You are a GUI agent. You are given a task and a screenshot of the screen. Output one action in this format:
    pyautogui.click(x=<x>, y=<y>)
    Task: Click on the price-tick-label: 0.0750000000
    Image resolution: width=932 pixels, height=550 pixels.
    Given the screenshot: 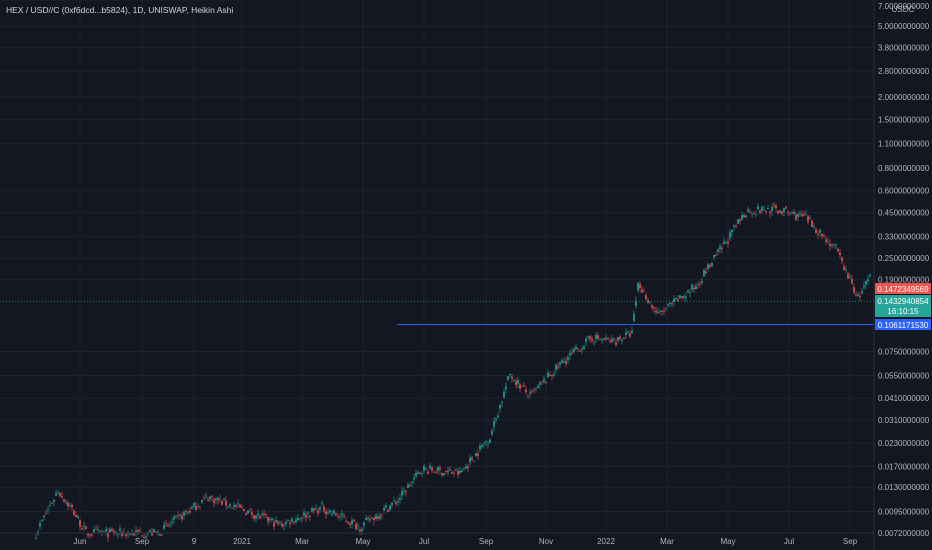 What is the action you would take?
    pyautogui.click(x=904, y=351)
    